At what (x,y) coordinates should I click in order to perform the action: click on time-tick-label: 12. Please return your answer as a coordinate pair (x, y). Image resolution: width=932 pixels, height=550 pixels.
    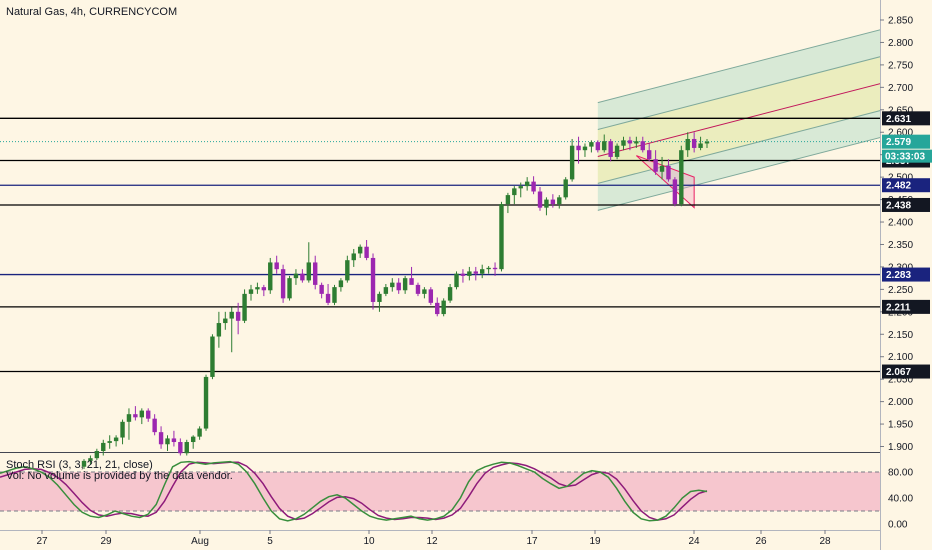
    Looking at the image, I should click on (432, 541).